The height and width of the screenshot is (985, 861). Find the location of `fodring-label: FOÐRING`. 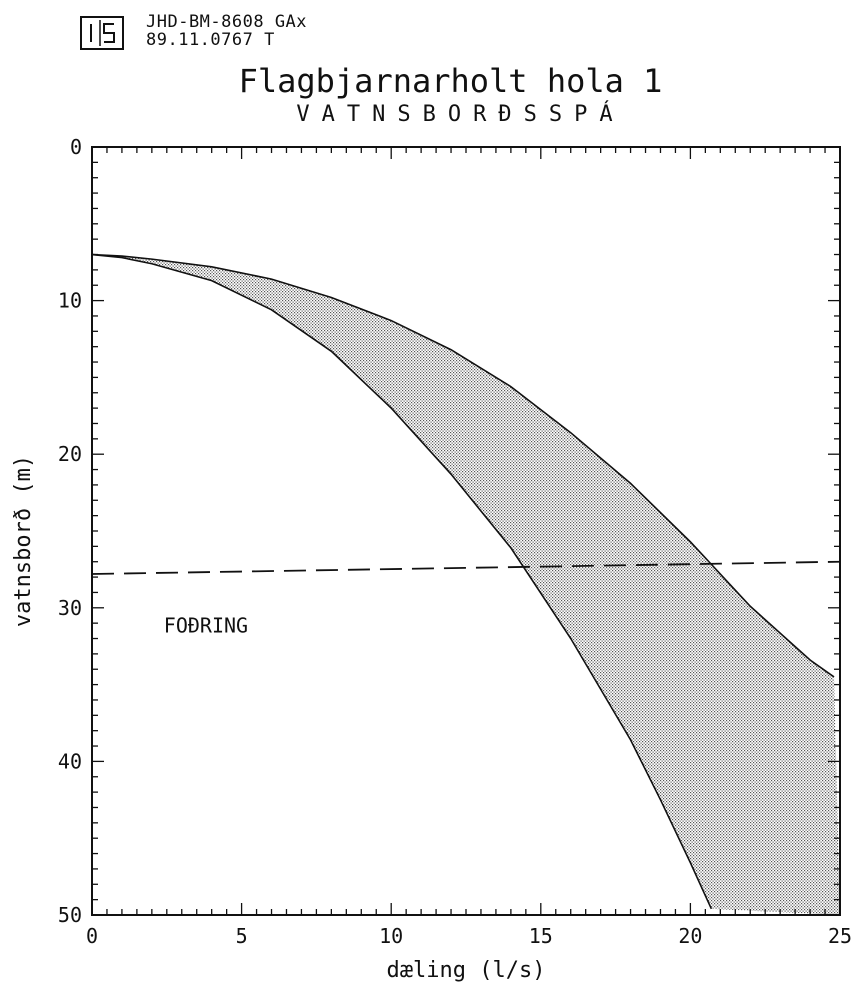

fodring-label: FOÐRING is located at coordinates (206, 625).